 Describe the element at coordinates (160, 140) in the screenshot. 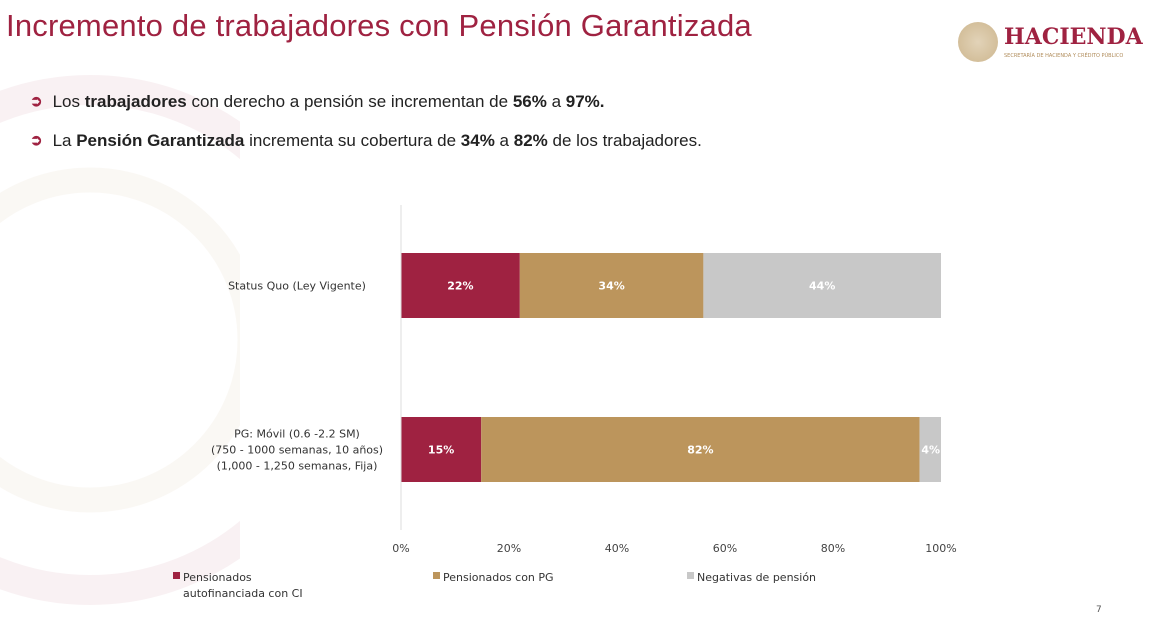

I see `bullet-text: Pensión Garantizada` at that location.